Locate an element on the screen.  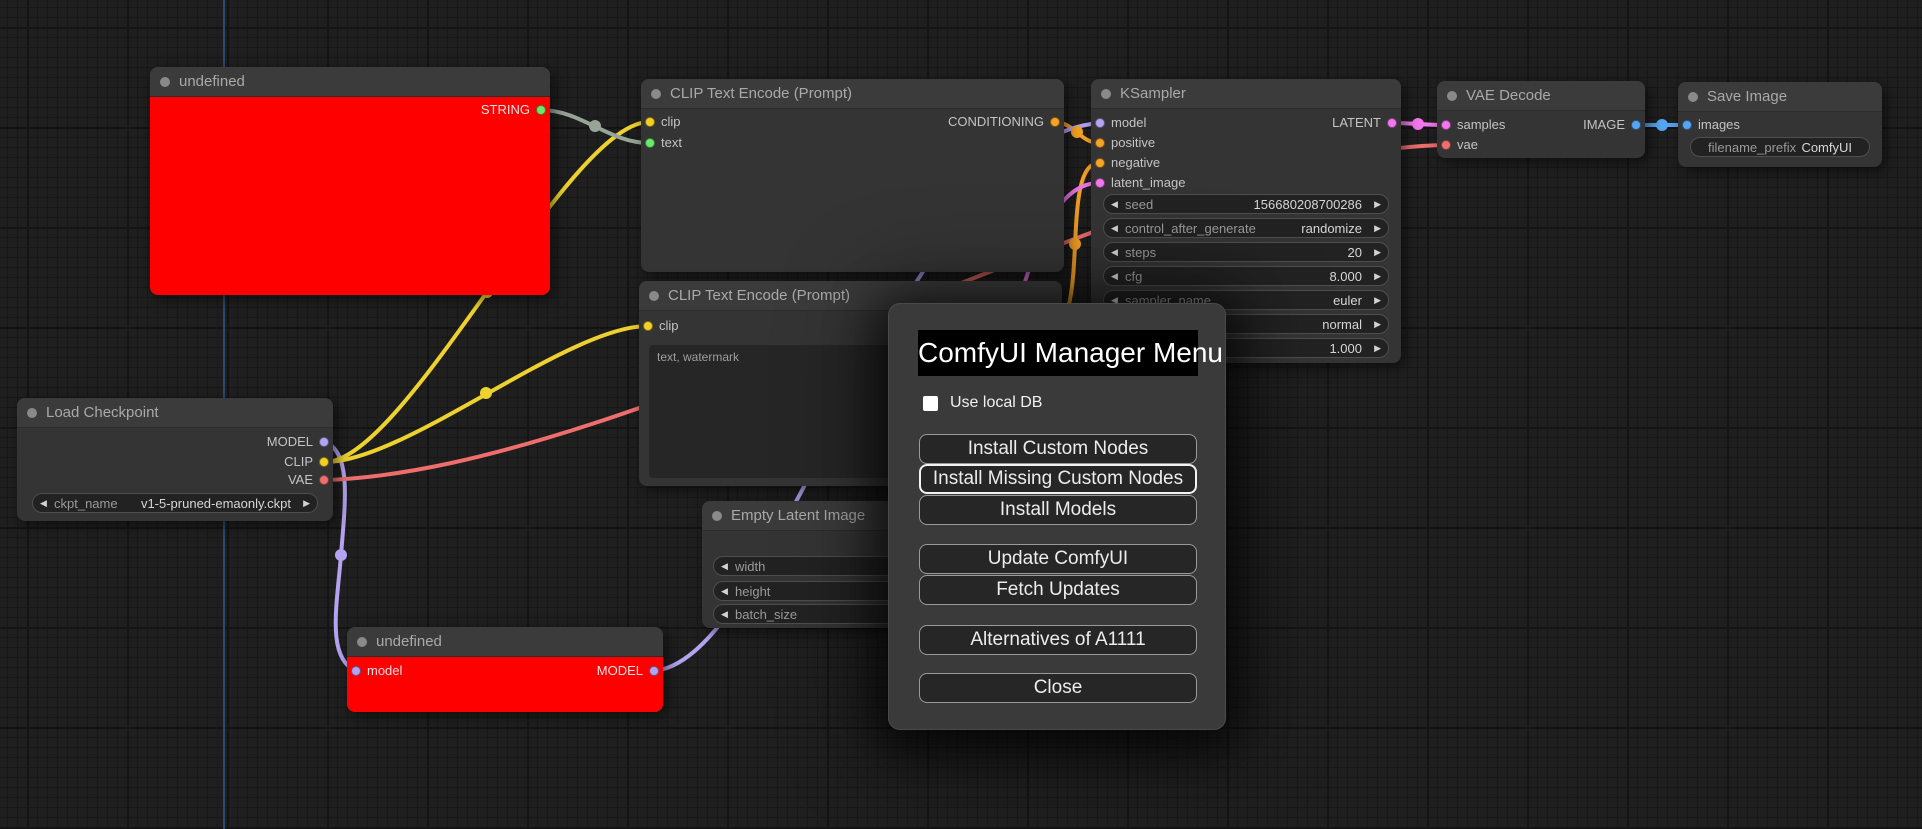
node-undefined-1: undefined STRING is located at coordinates (350, 181).